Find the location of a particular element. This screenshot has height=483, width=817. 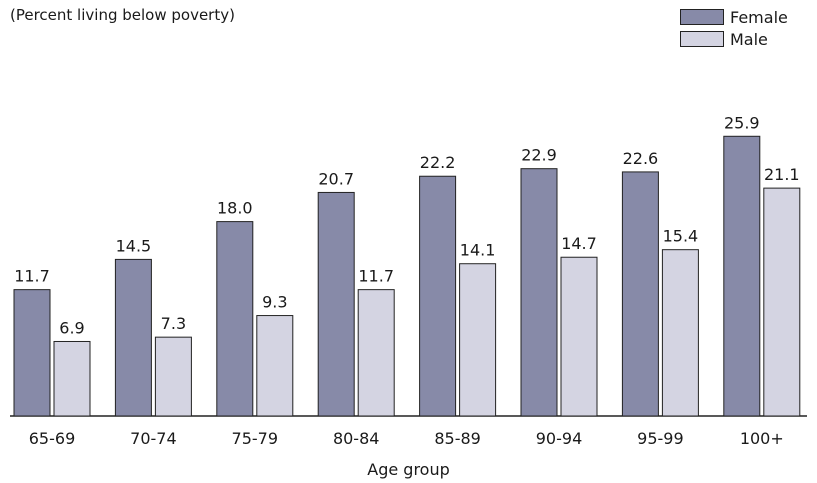

legend-item-male: Male is located at coordinates (734, 39).